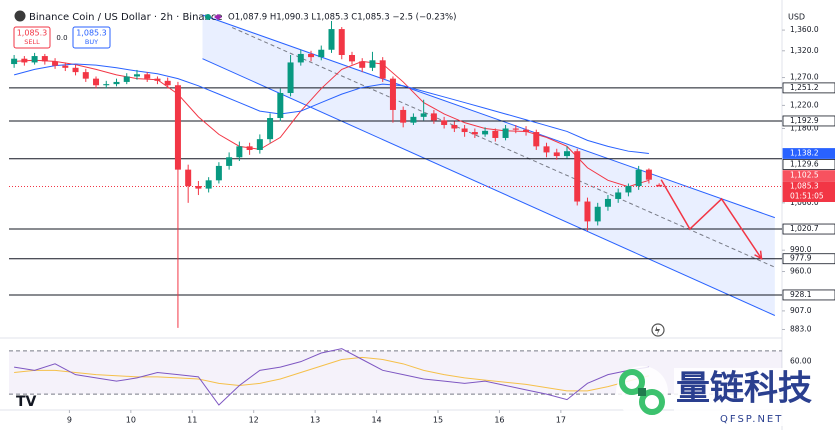 The height and width of the screenshot is (430, 835). I want to click on spread: 0.0, so click(61, 38).